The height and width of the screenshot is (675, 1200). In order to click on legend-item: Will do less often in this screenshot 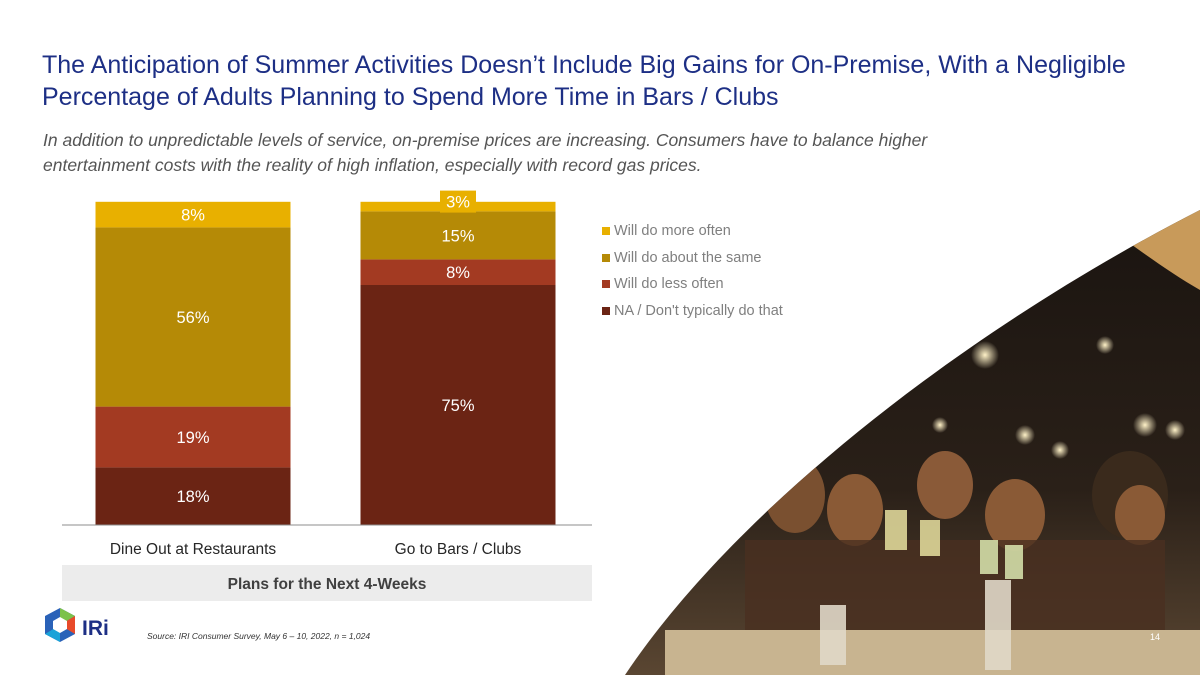, I will do `click(692, 284)`.